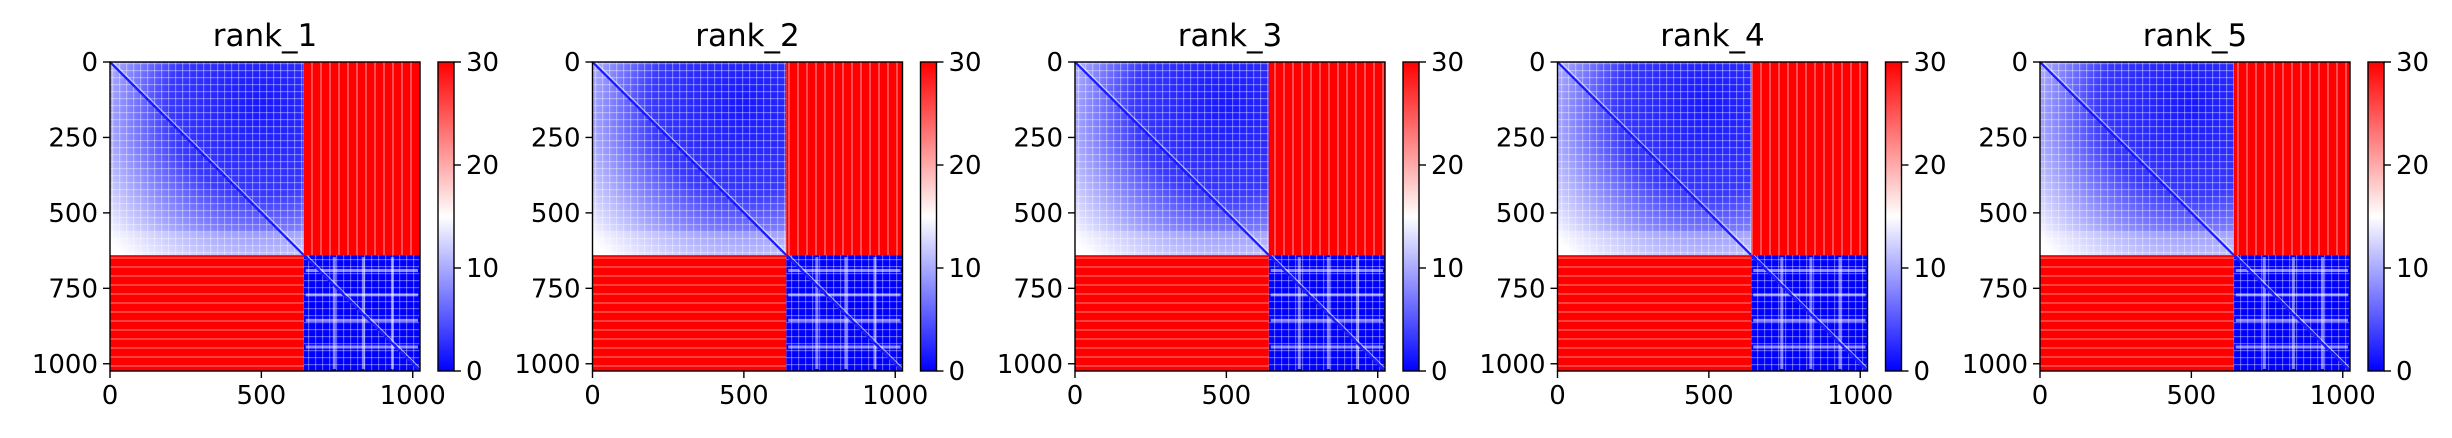  What do you see at coordinates (2195, 36) in the screenshot?
I see `chart-title: rank_5` at bounding box center [2195, 36].